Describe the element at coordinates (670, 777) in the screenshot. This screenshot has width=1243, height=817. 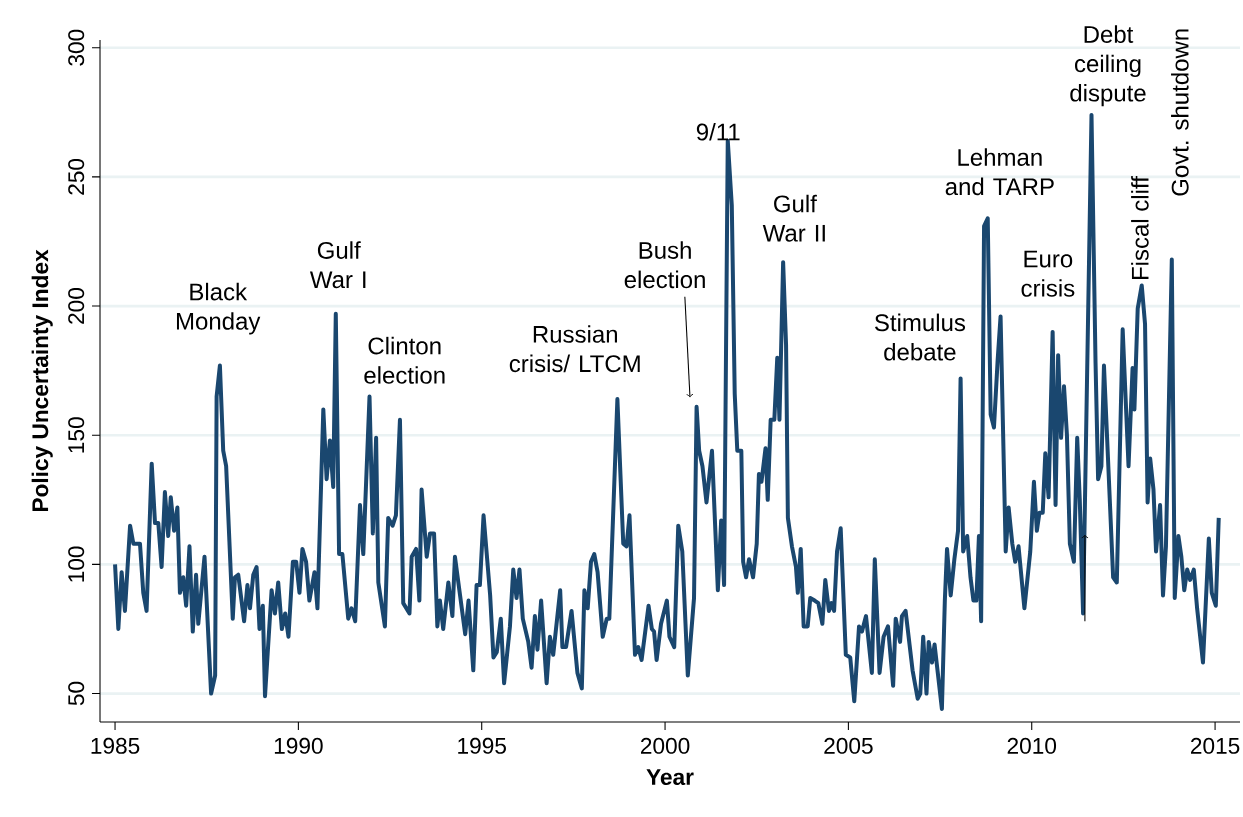
I see `x-axis-title: Year` at that location.